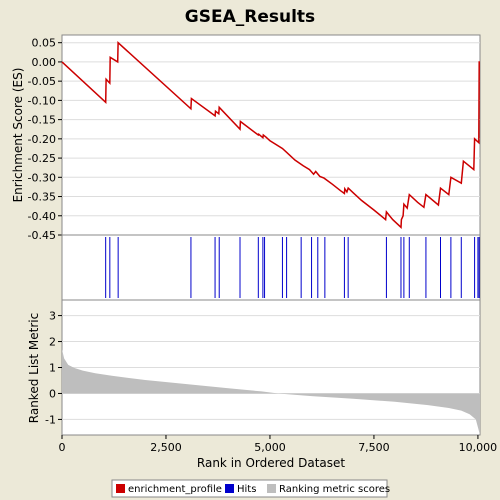 The image size is (500, 500). Describe the element at coordinates (270, 447) in the screenshot. I see `x-tick-label: 5,000` at that location.